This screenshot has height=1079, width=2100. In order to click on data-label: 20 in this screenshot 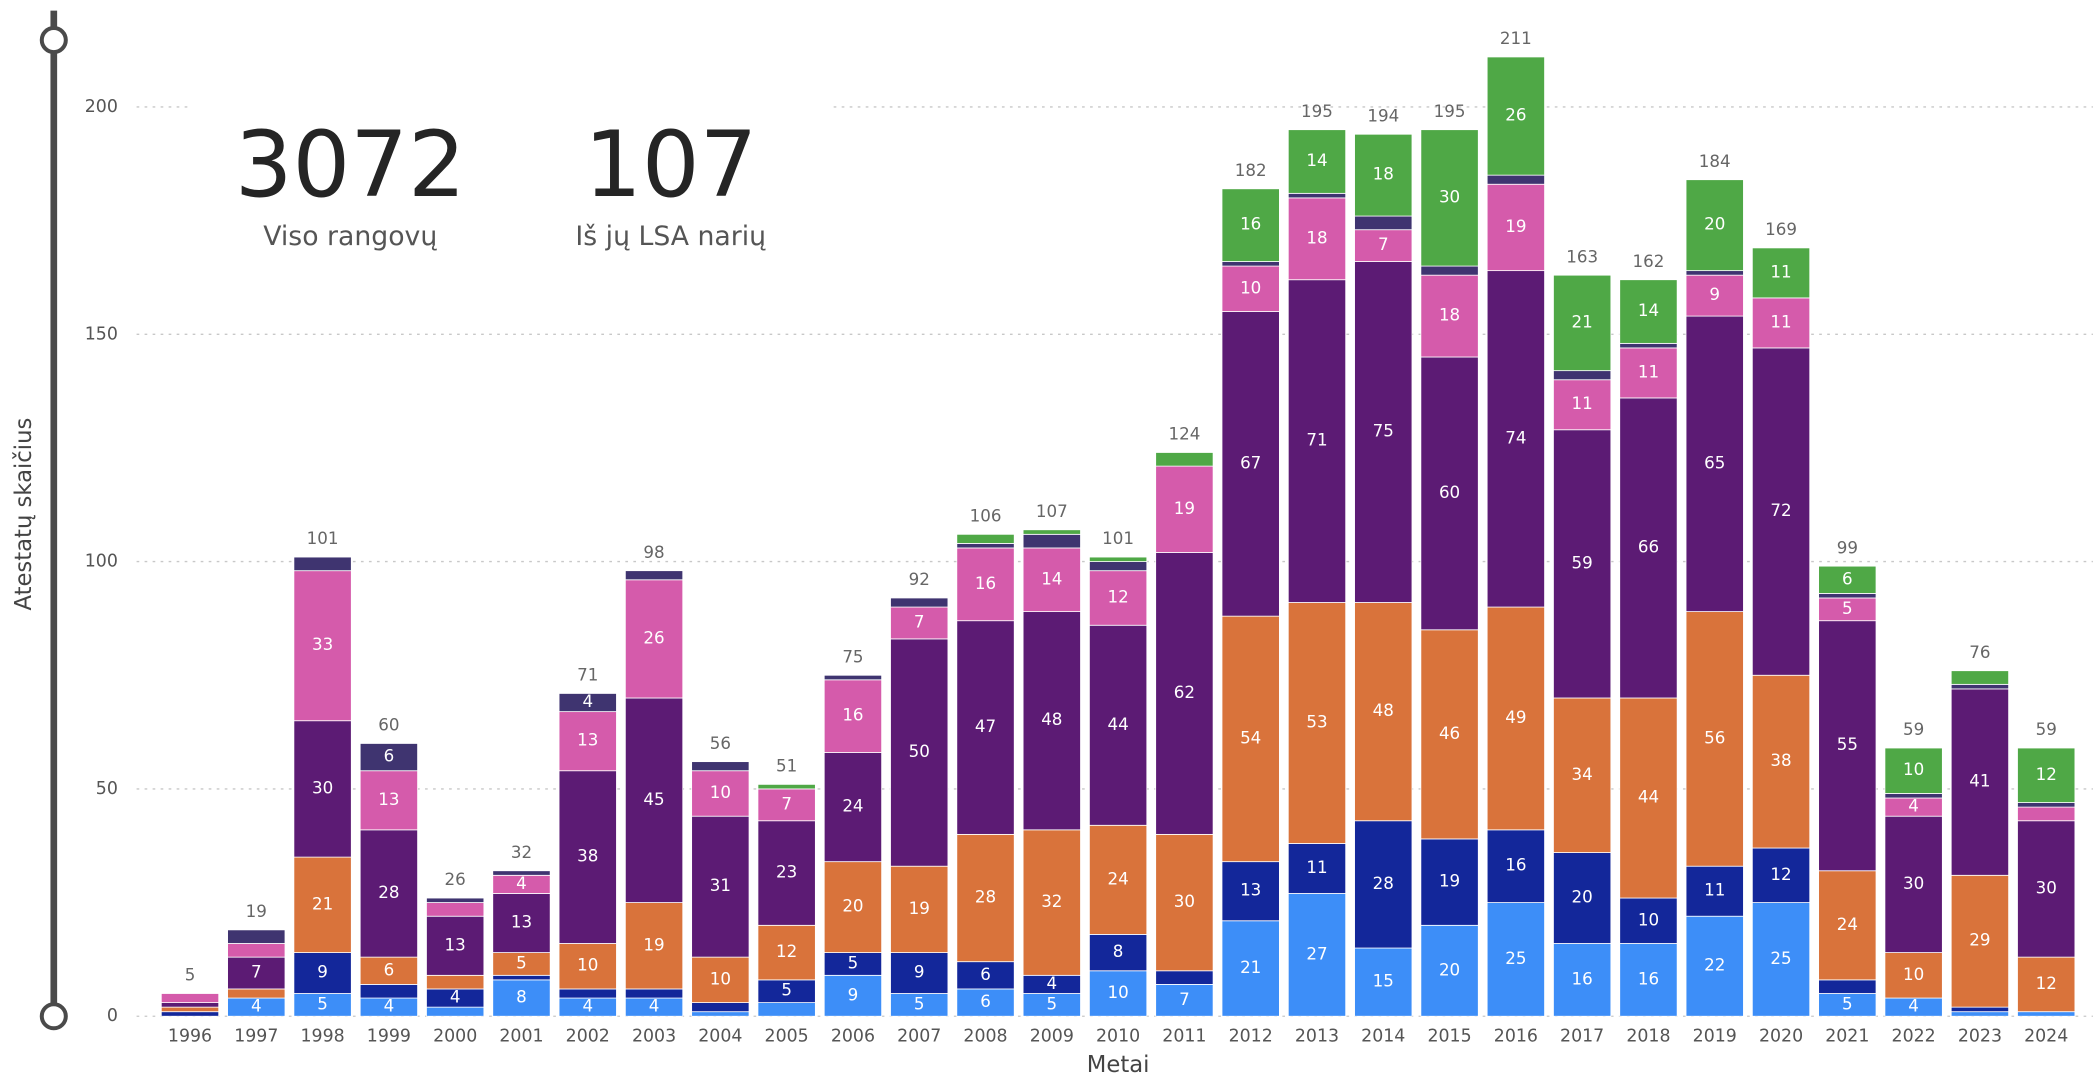, I will do `click(1449, 969)`.